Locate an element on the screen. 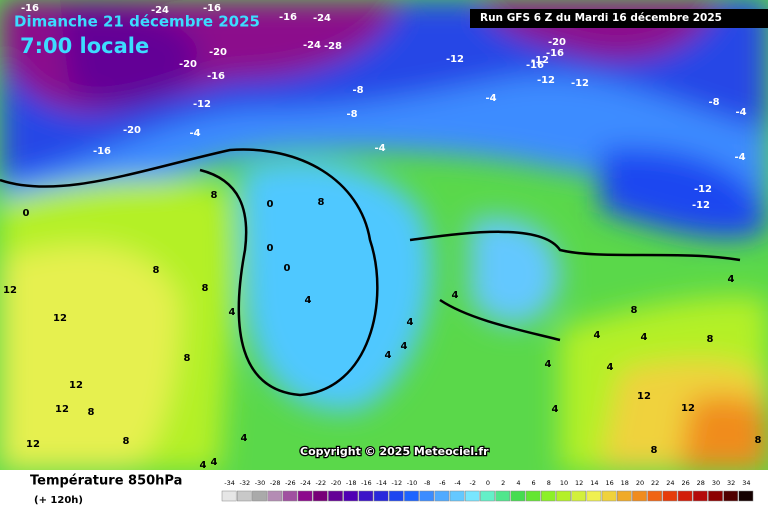 This screenshot has width=768, height=512. legend-label: 6 is located at coordinates (534, 483).